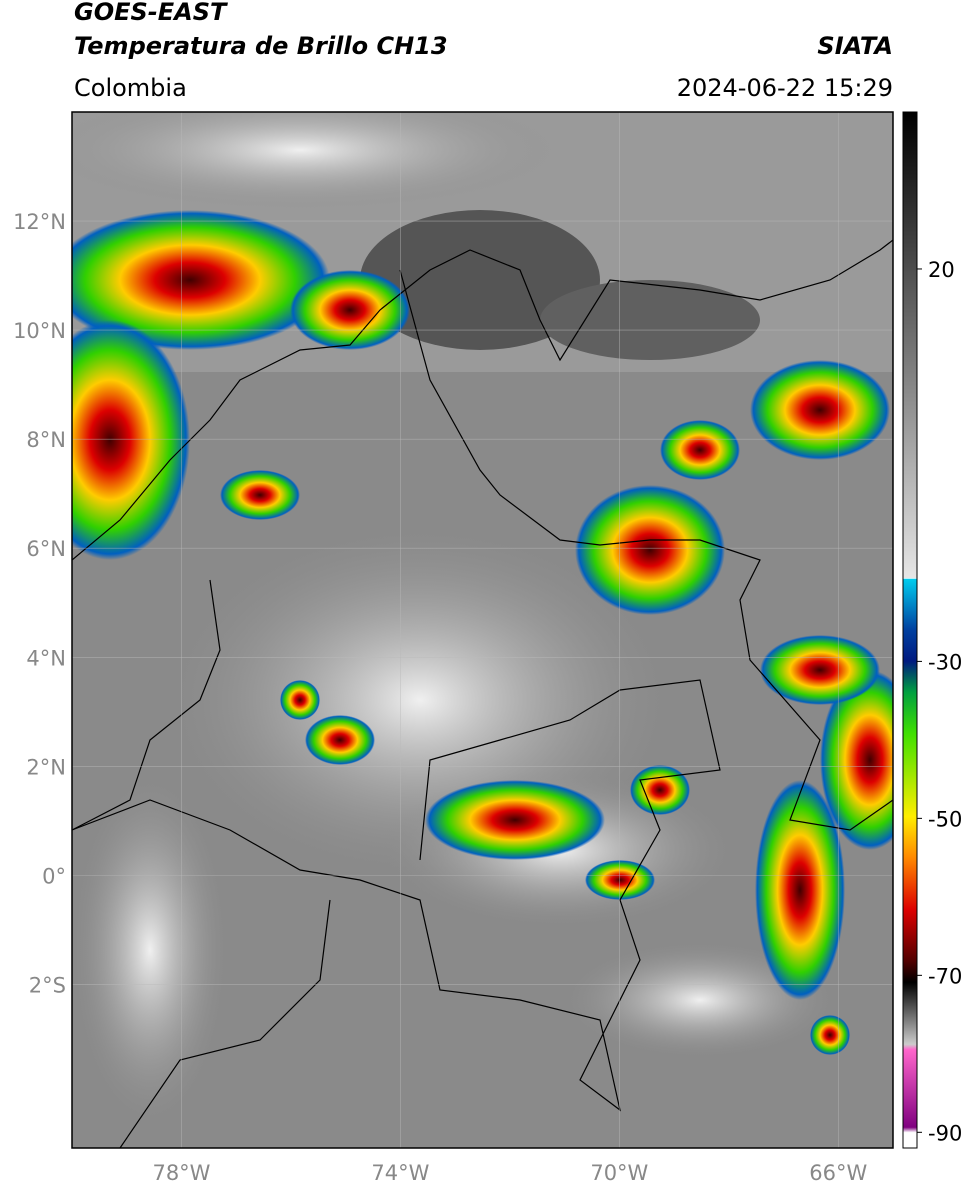 This screenshot has height=1190, width=966. I want to click on lat-label: 0°, so click(54, 876).